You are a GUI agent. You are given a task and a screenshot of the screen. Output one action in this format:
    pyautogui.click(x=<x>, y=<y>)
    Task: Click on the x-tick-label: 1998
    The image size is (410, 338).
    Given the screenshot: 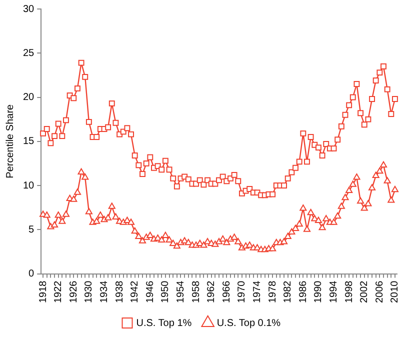 What is the action you would take?
    pyautogui.click(x=349, y=292)
    